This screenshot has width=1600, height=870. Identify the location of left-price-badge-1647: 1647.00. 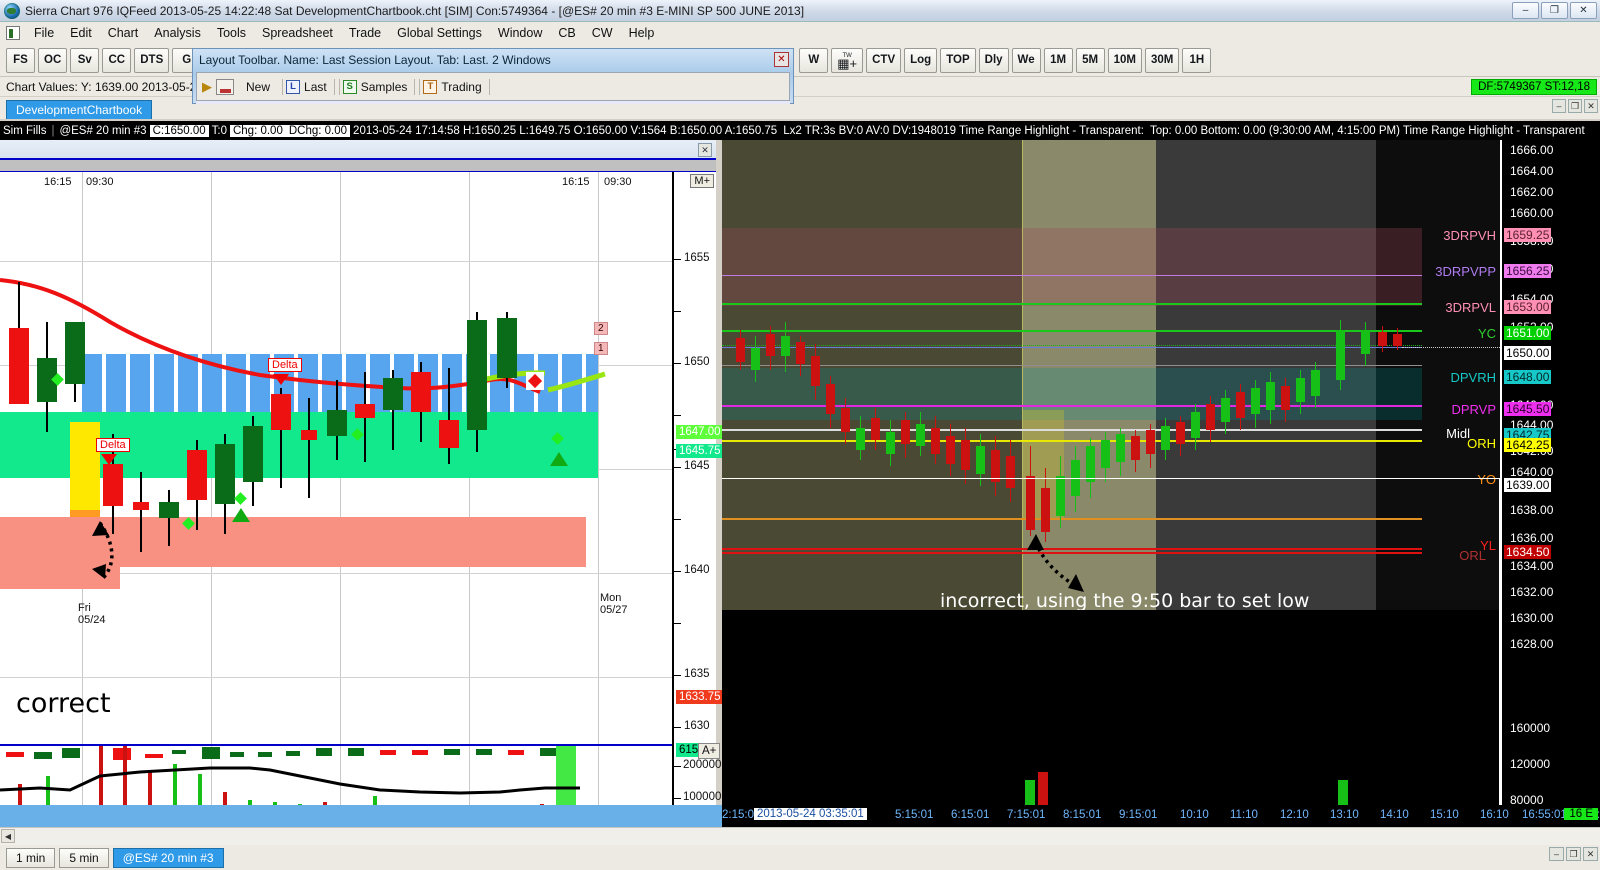
(700, 432).